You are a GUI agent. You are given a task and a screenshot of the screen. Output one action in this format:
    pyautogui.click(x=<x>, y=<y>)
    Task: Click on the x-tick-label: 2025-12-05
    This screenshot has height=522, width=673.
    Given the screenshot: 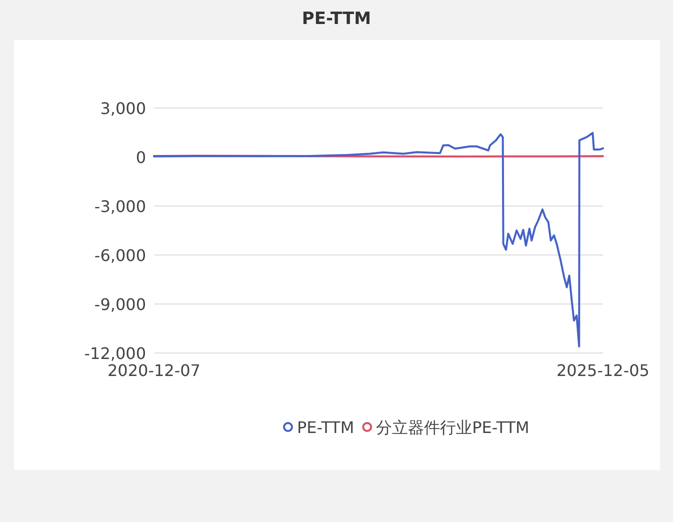 What is the action you would take?
    pyautogui.click(x=603, y=370)
    